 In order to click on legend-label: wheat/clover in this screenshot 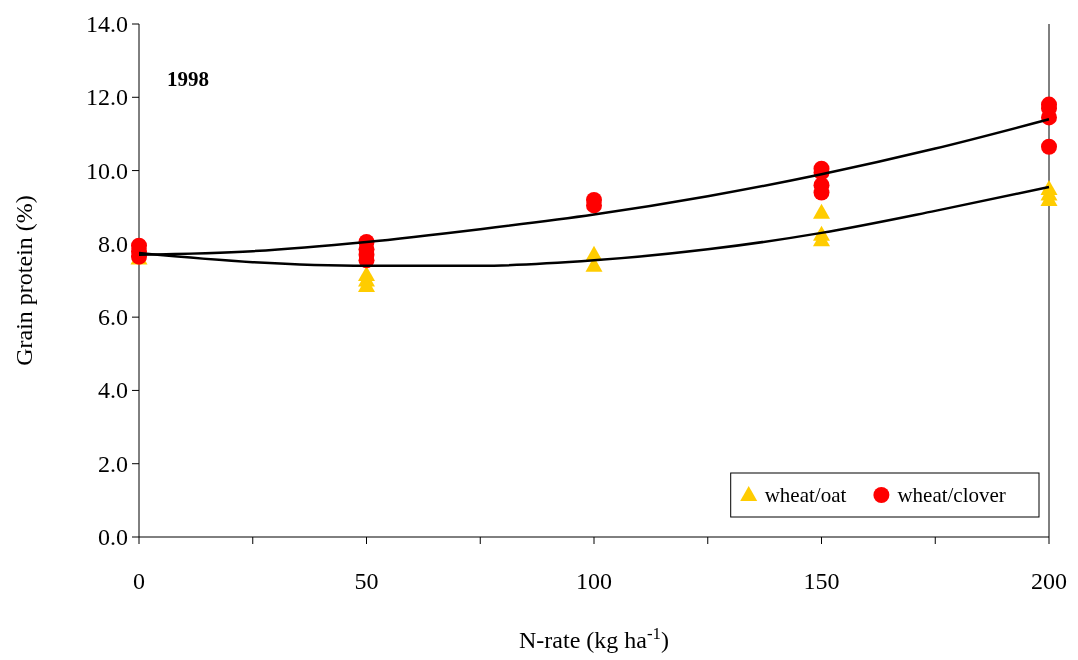, I will do `click(951, 495)`.